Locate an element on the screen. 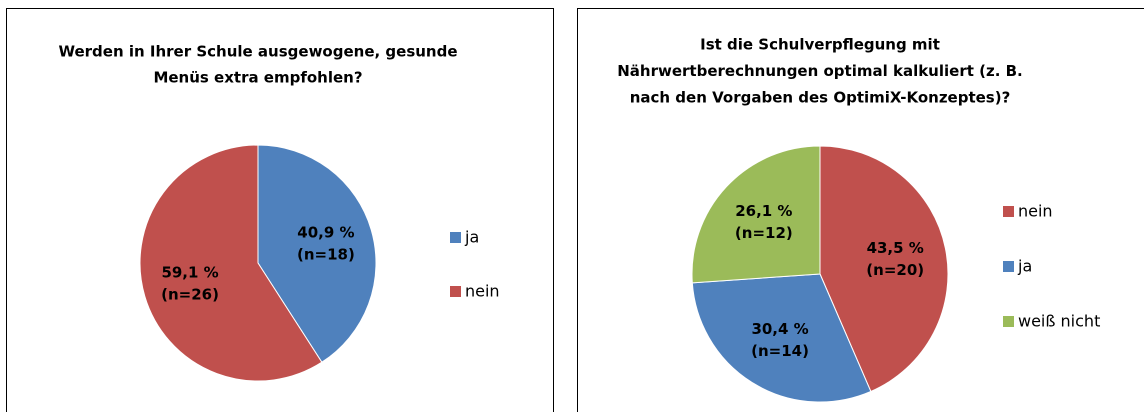  count-label: (n=18) is located at coordinates (326, 255).